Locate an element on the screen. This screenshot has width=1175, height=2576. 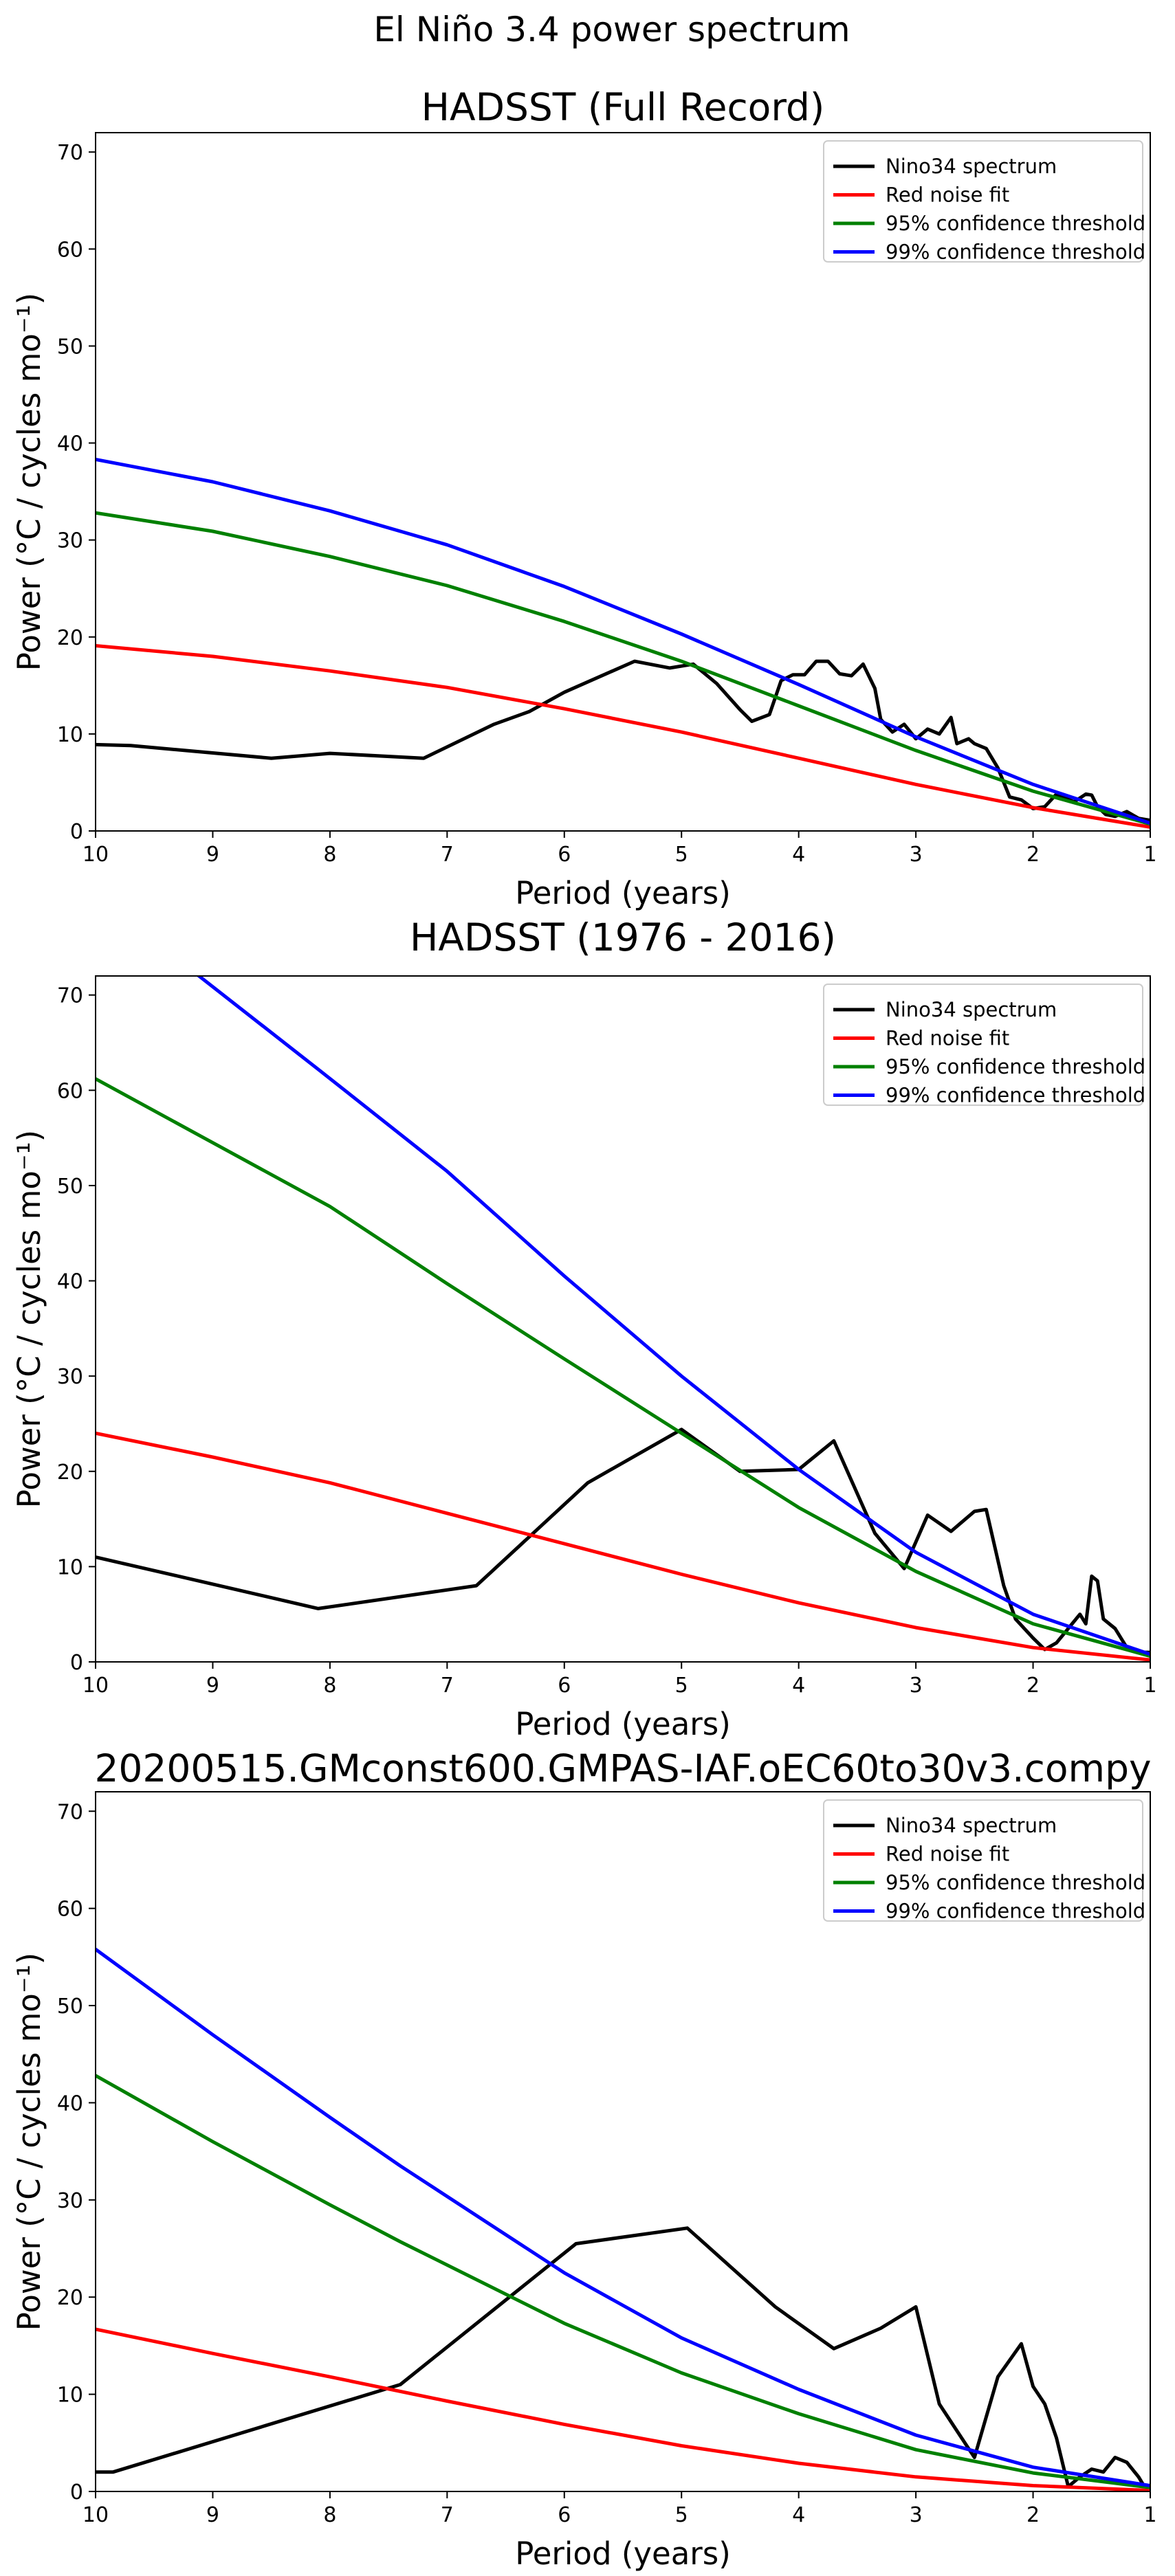
figure-suptitle: El Niño 3.4 power spectrum is located at coordinates (611, 29).